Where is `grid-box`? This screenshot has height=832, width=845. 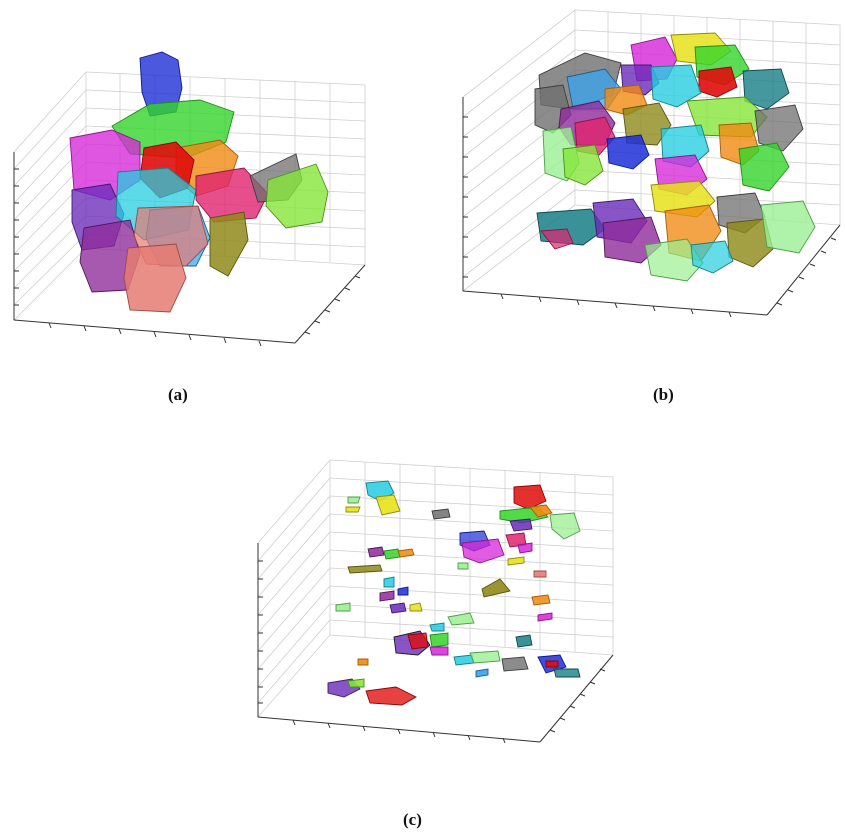
grid-box is located at coordinates (435, 589).